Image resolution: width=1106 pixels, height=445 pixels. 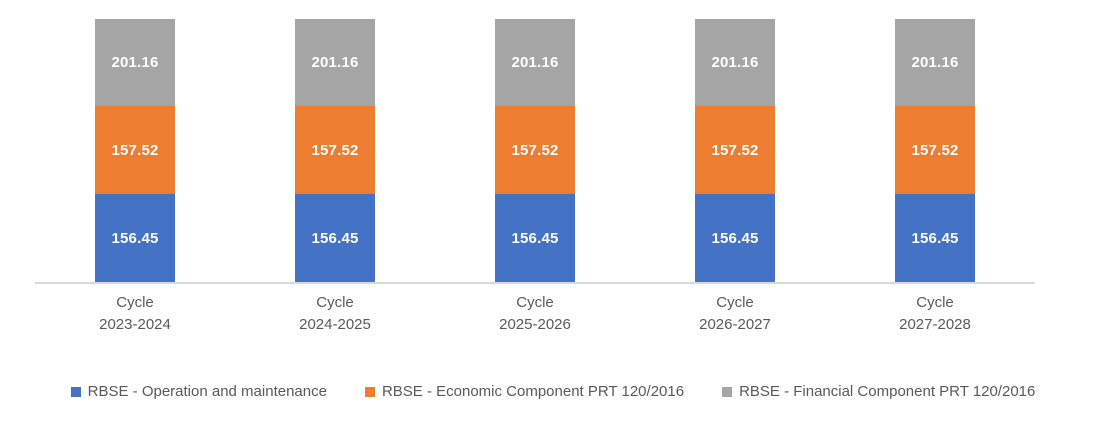 I want to click on legend-item-economic-component: RBSE - Economic Component PRT 120/2016, so click(x=524, y=391).